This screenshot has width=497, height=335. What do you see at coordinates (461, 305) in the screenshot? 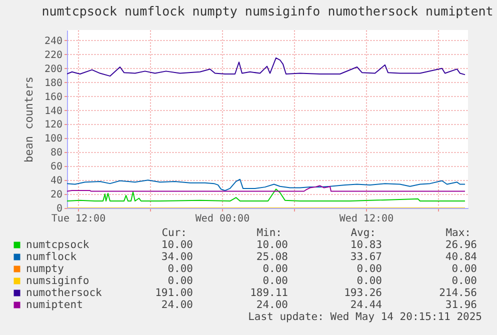
I see `text: 31.96` at bounding box center [461, 305].